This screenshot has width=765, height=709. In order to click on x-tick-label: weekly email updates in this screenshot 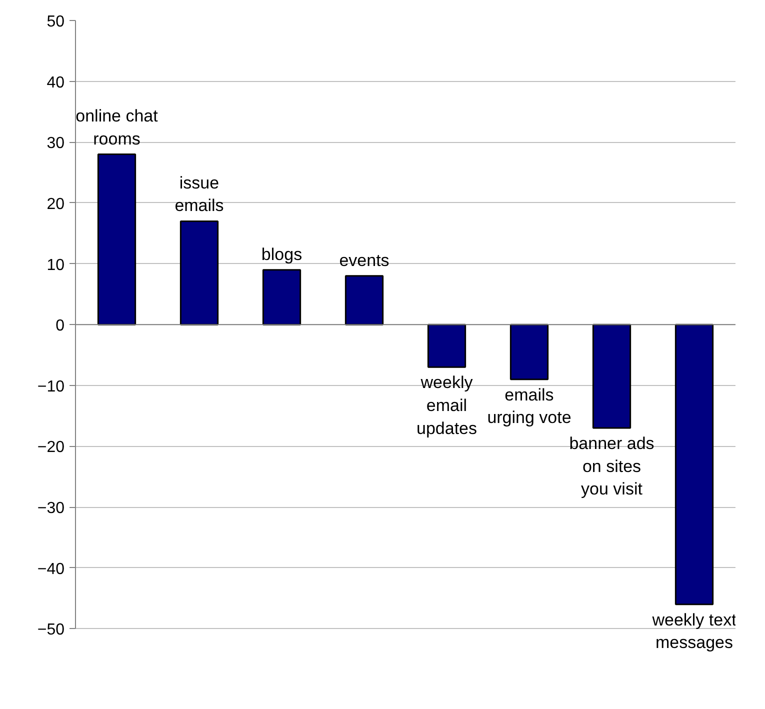, I will do `click(446, 405)`.